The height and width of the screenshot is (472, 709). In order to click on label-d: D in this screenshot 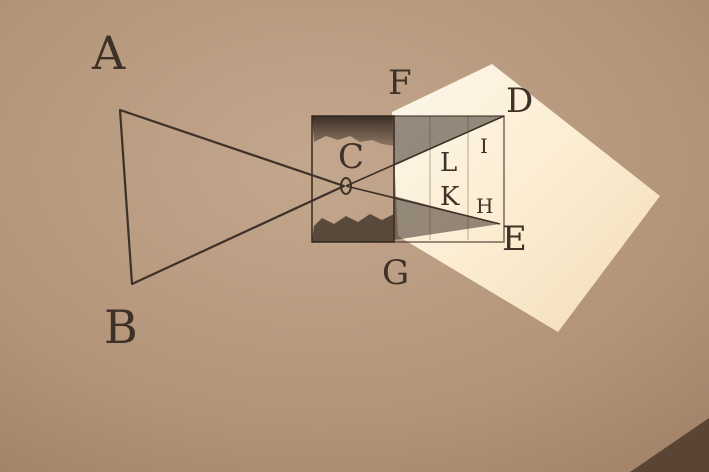, I will do `click(520, 101)`.